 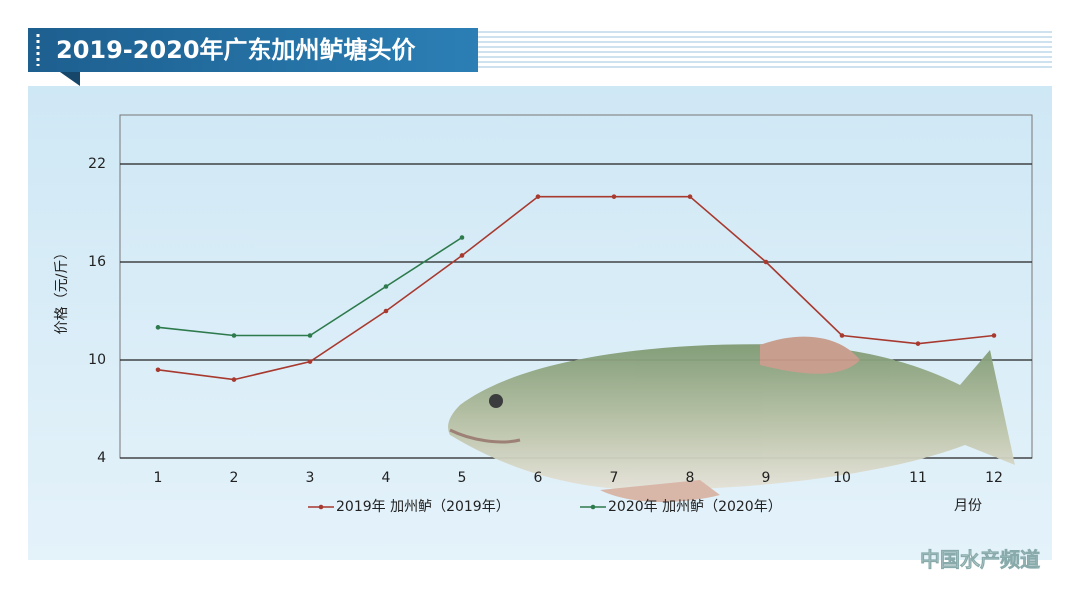 I want to click on x-axis-label: 月份, so click(x=968, y=506).